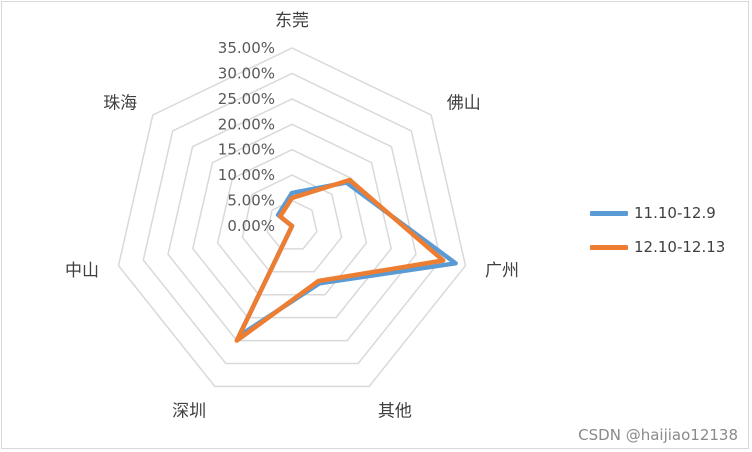  Describe the element at coordinates (120, 104) in the screenshot. I see `axis-label-6: 珠海` at that location.